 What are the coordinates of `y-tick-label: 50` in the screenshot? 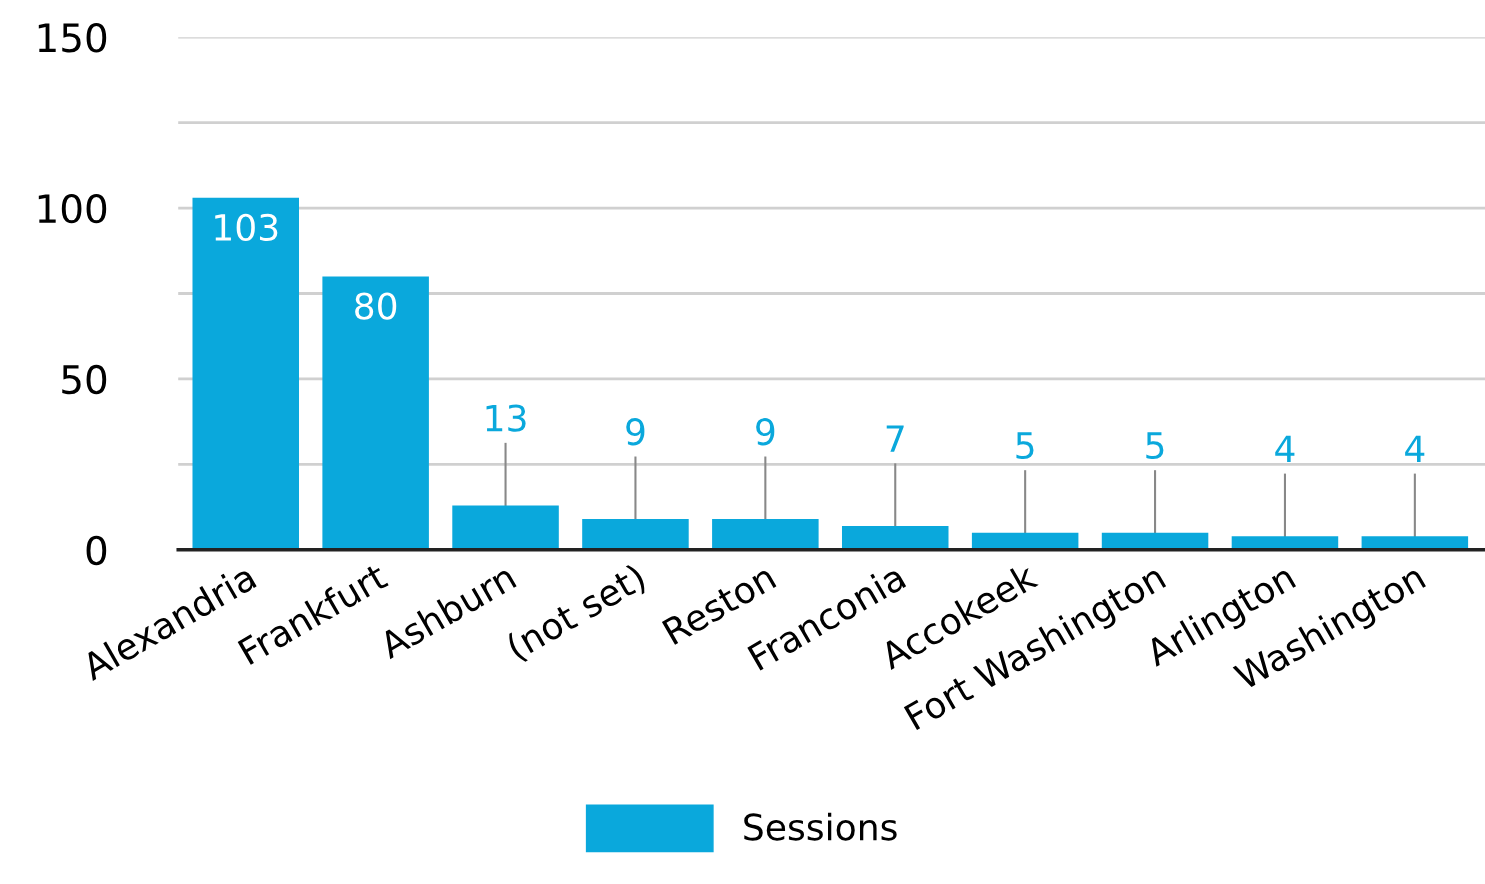 It's located at (84, 379).